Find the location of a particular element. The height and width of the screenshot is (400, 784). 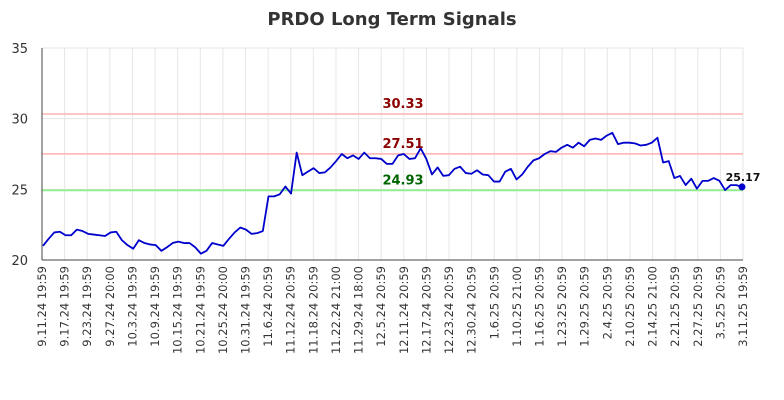

x-tick-label: 12.30.24 20:59 is located at coordinates (472, 310).